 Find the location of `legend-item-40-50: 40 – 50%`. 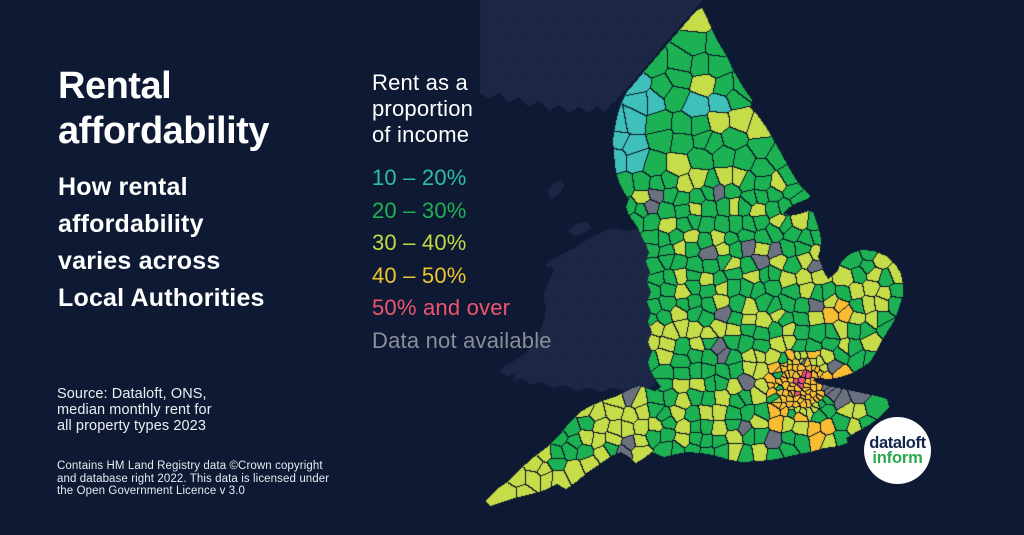

legend-item-40-50: 40 – 50% is located at coordinates (419, 275).